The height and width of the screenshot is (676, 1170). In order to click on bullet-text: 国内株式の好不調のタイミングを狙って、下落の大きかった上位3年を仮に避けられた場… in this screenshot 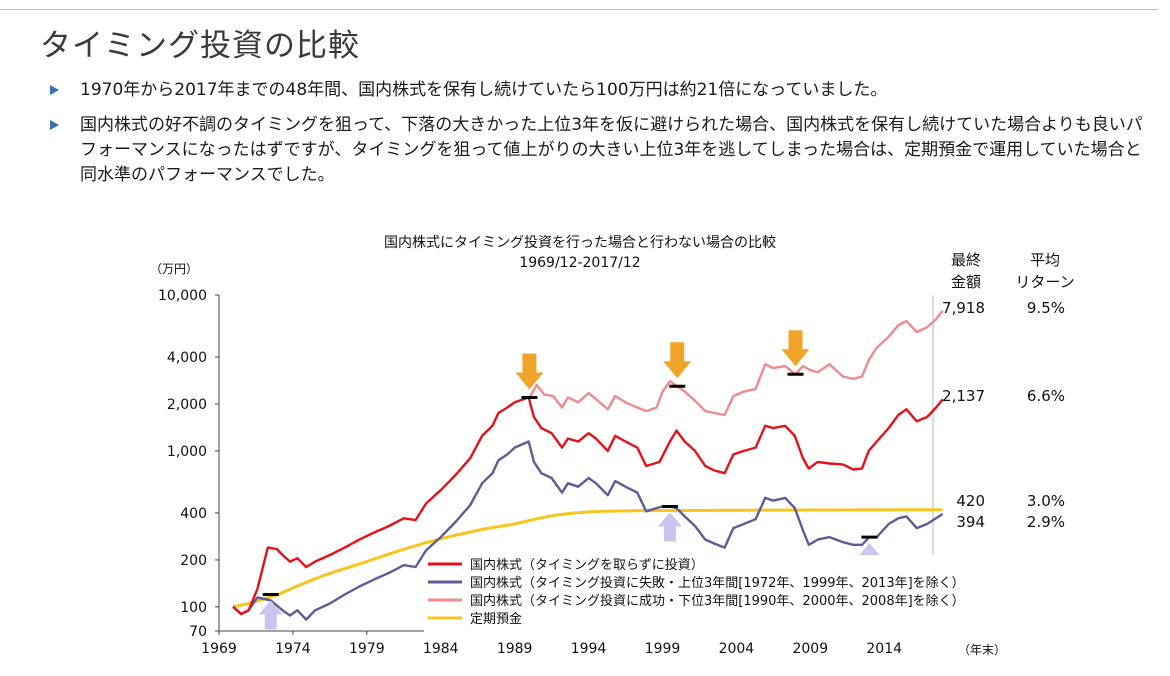, I will do `click(611, 150)`.